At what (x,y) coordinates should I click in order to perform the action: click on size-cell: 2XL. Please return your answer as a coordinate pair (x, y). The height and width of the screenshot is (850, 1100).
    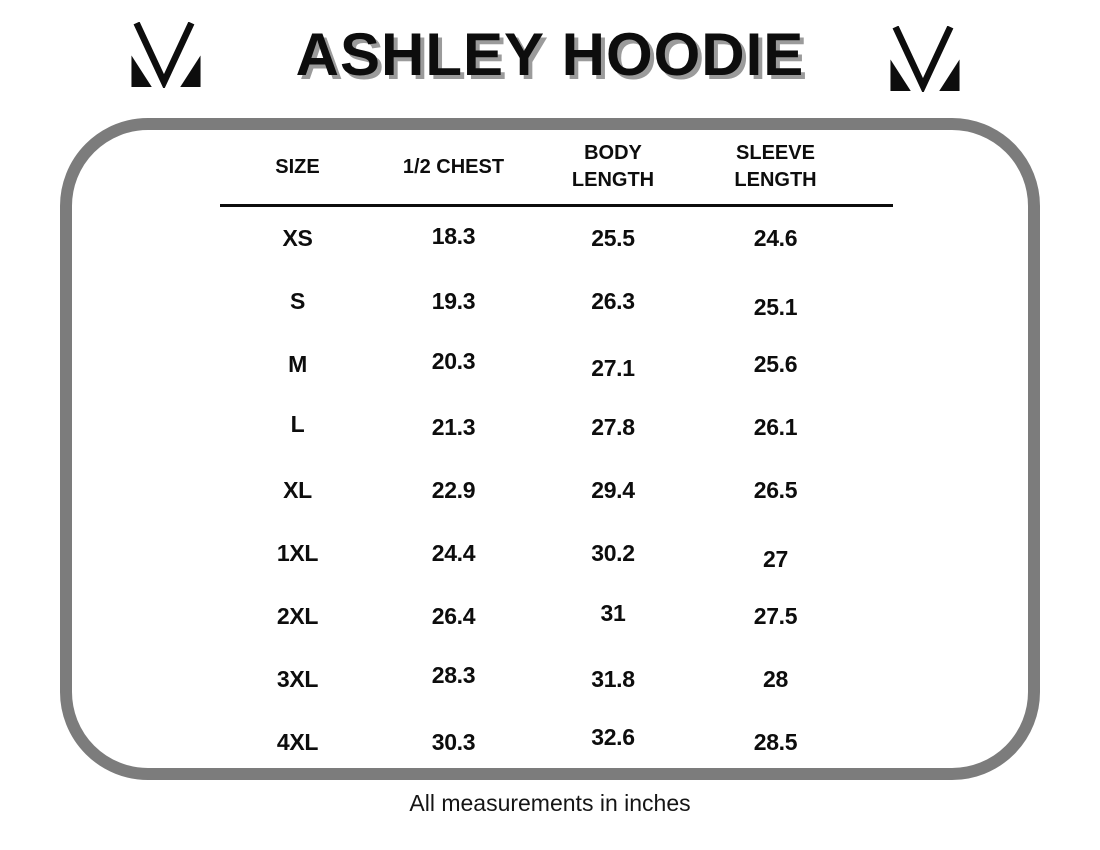
    Looking at the image, I should click on (297, 616).